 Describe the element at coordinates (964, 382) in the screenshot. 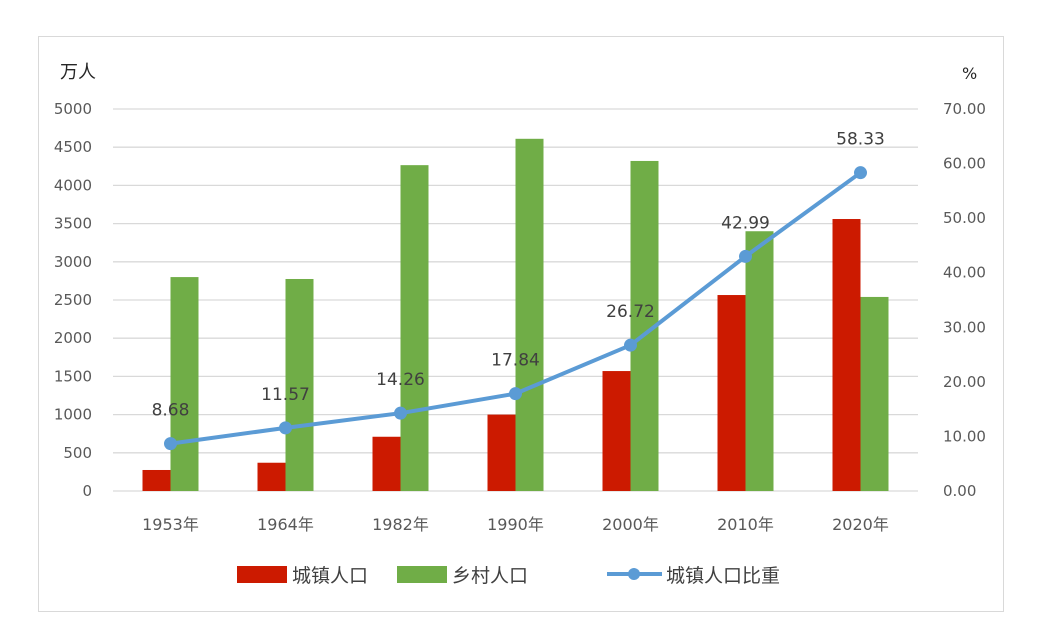

I see `right-tick-label: 20.00` at that location.